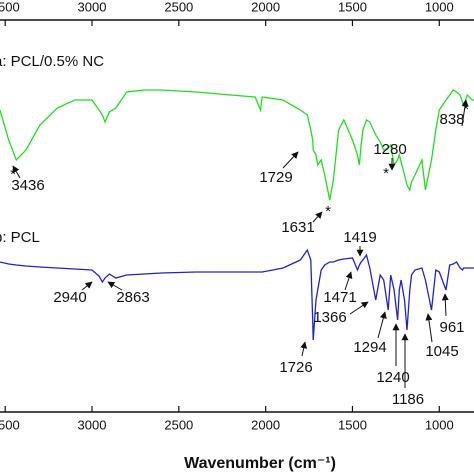 Image resolution: width=474 pixels, height=474 pixels. Describe the element at coordinates (408, 399) in the screenshot. I see `peak-label: 1186` at that location.